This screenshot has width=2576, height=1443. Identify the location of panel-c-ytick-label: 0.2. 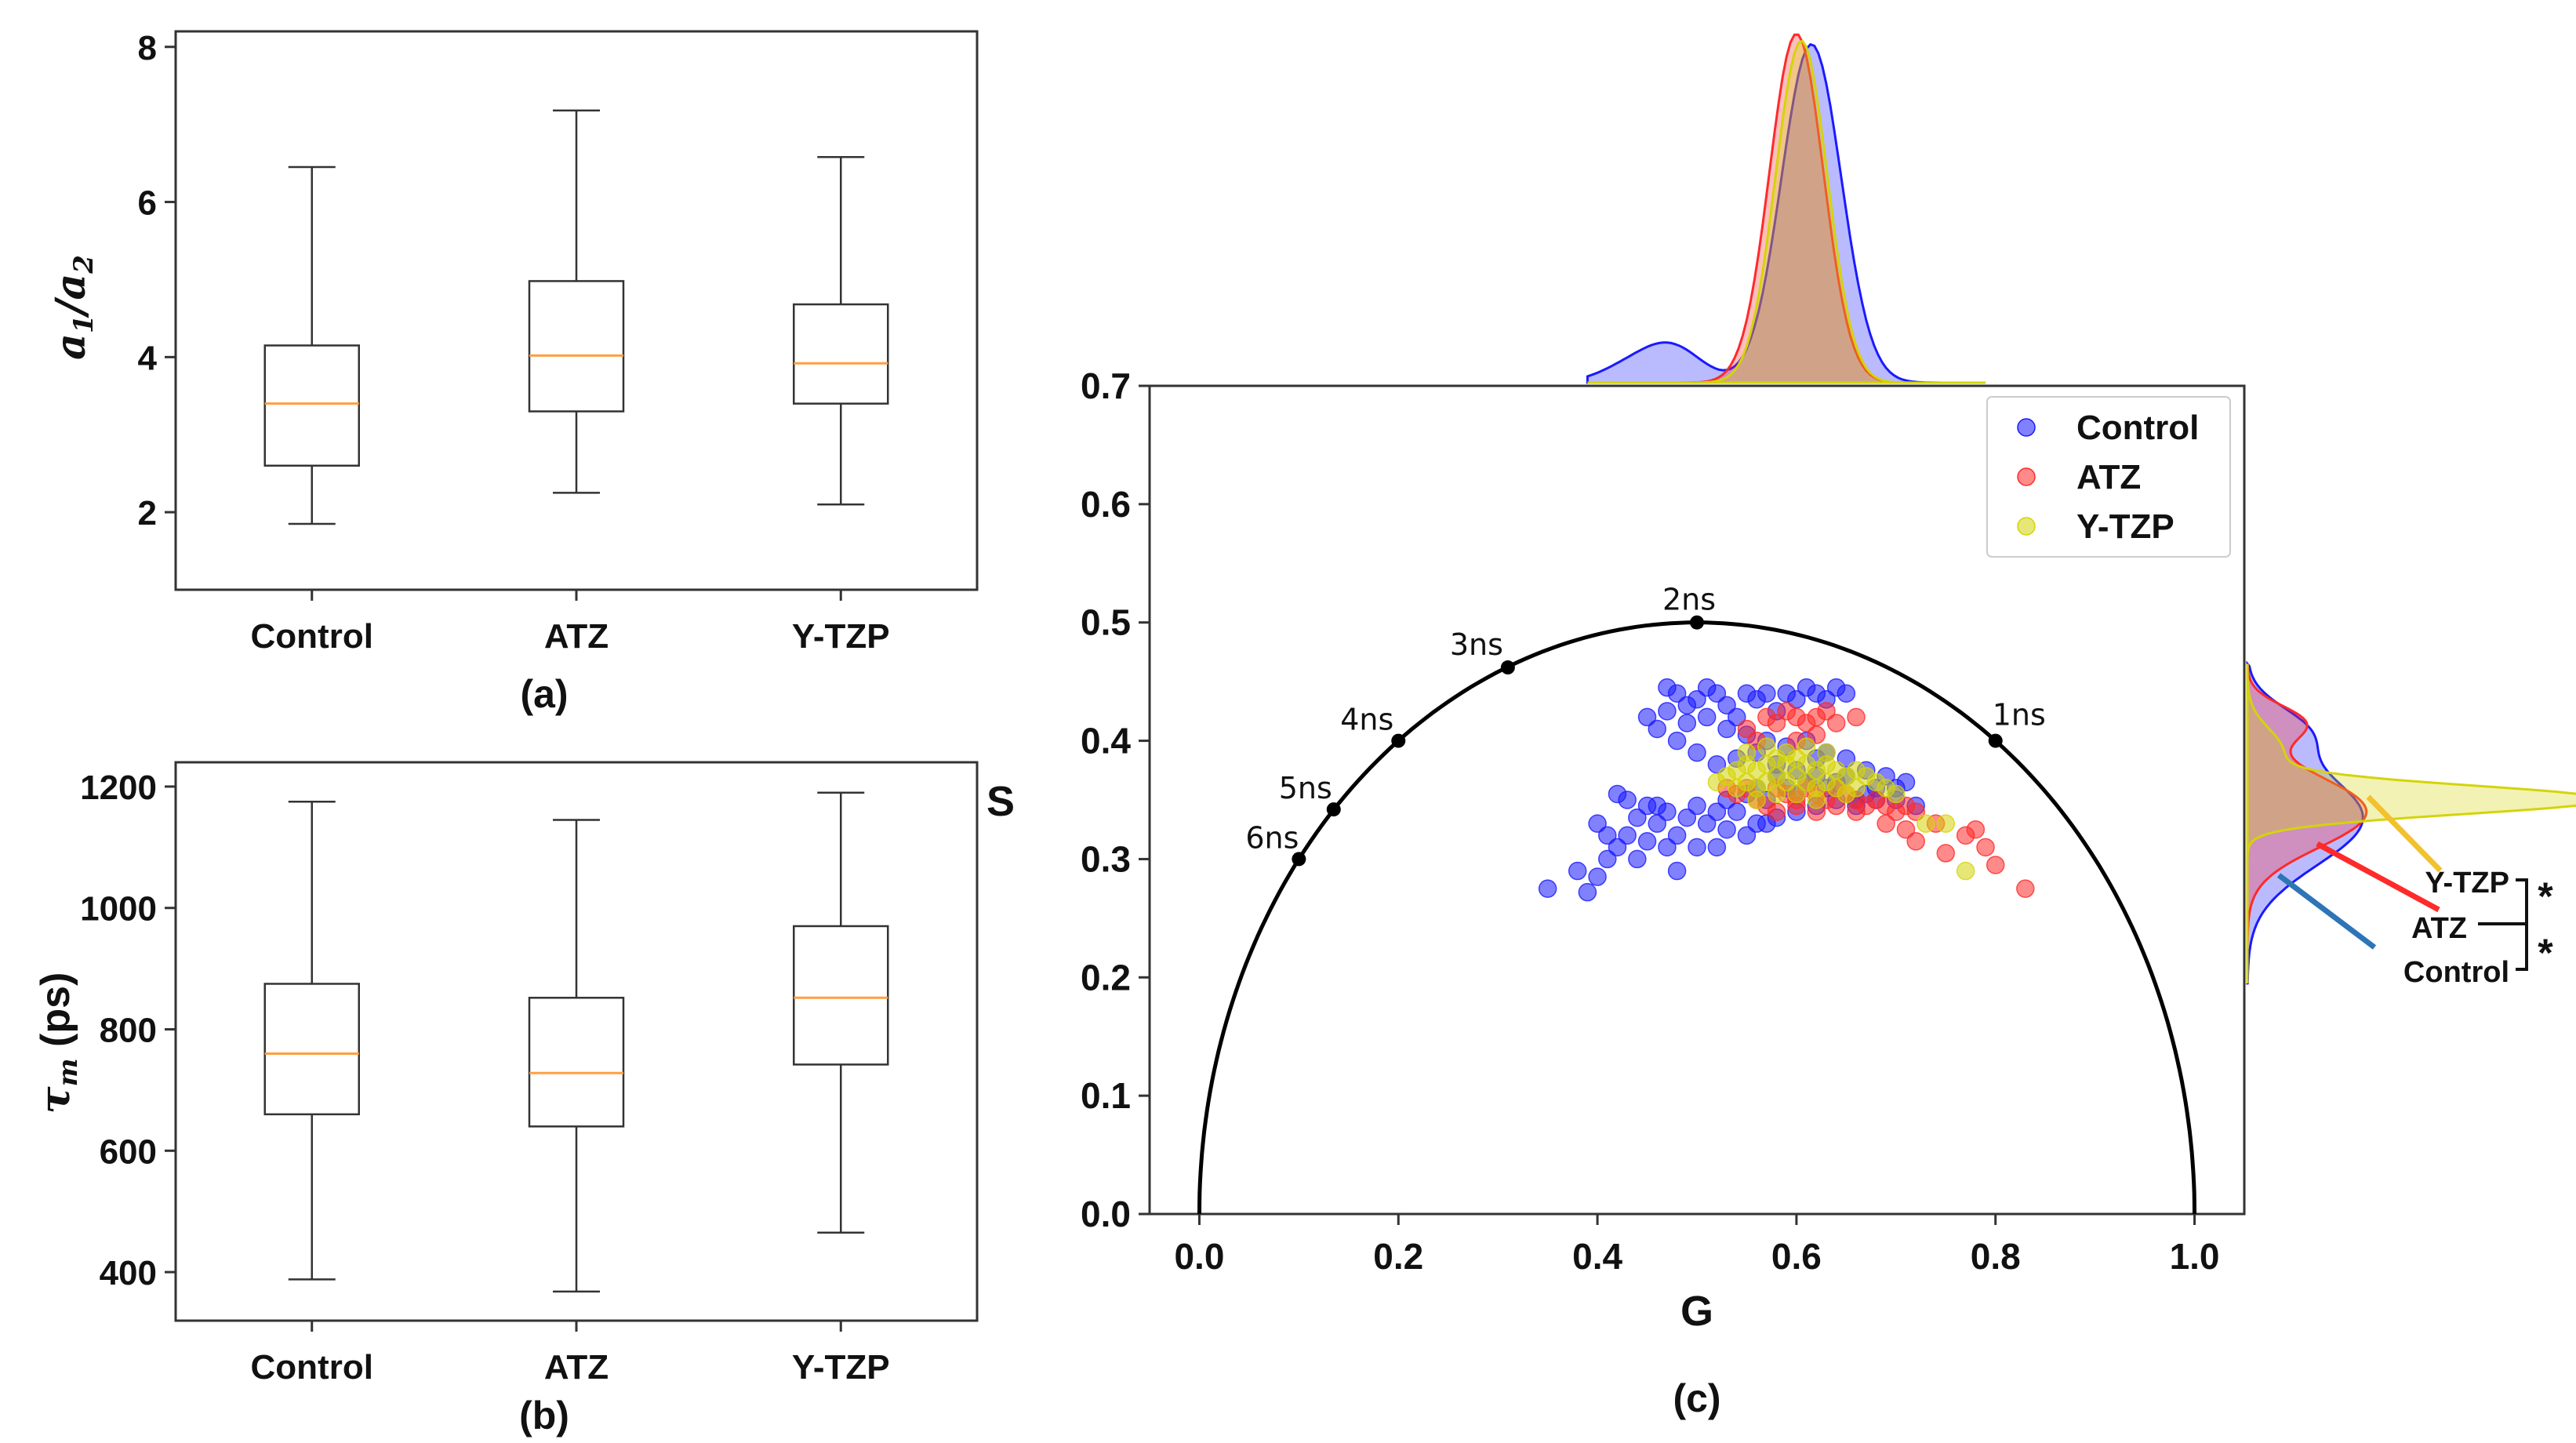
(1106, 977).